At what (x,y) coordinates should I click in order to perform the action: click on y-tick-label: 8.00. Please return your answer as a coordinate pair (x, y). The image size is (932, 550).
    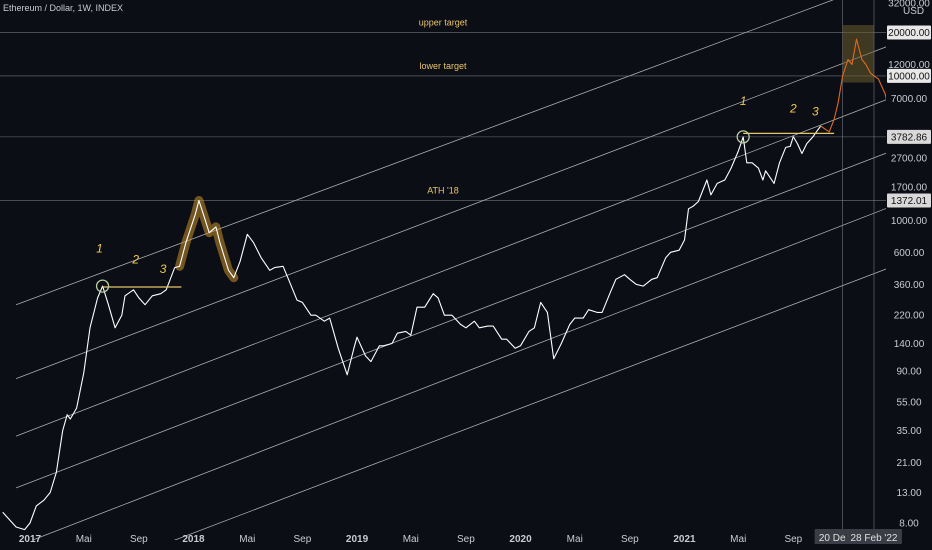
    Looking at the image, I should click on (909, 523).